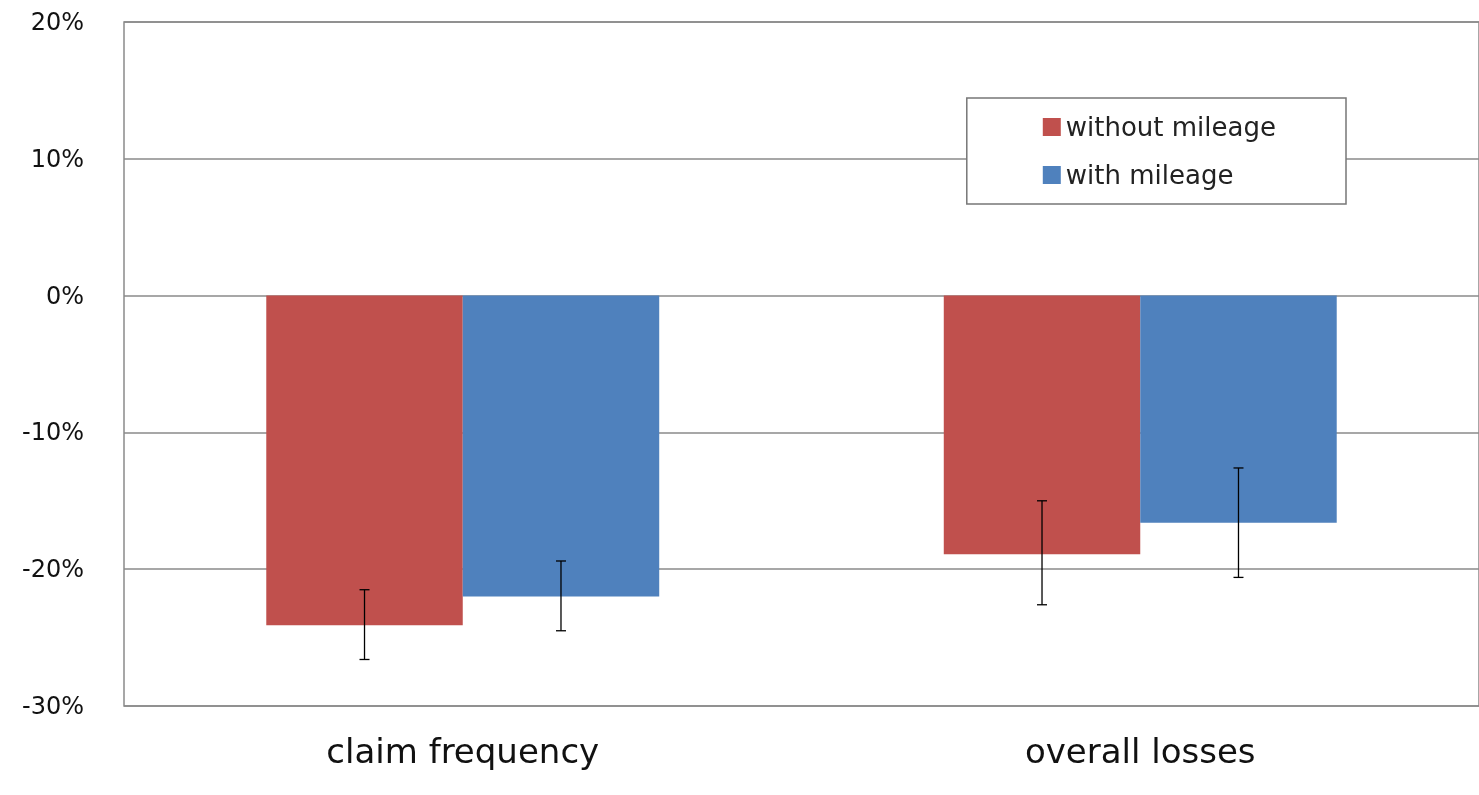 The width and height of the screenshot is (1479, 795). What do you see at coordinates (57, 158) in the screenshot?
I see `y-tick-label: 10%` at bounding box center [57, 158].